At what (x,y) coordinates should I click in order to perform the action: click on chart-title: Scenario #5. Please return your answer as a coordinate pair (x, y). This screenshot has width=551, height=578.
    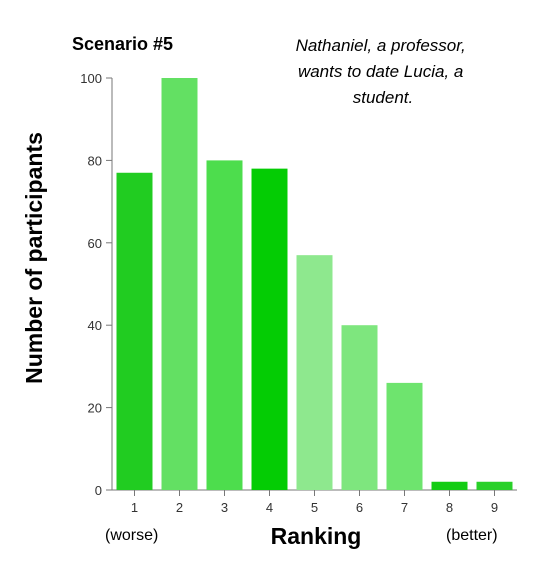
    Looking at the image, I should click on (122, 44).